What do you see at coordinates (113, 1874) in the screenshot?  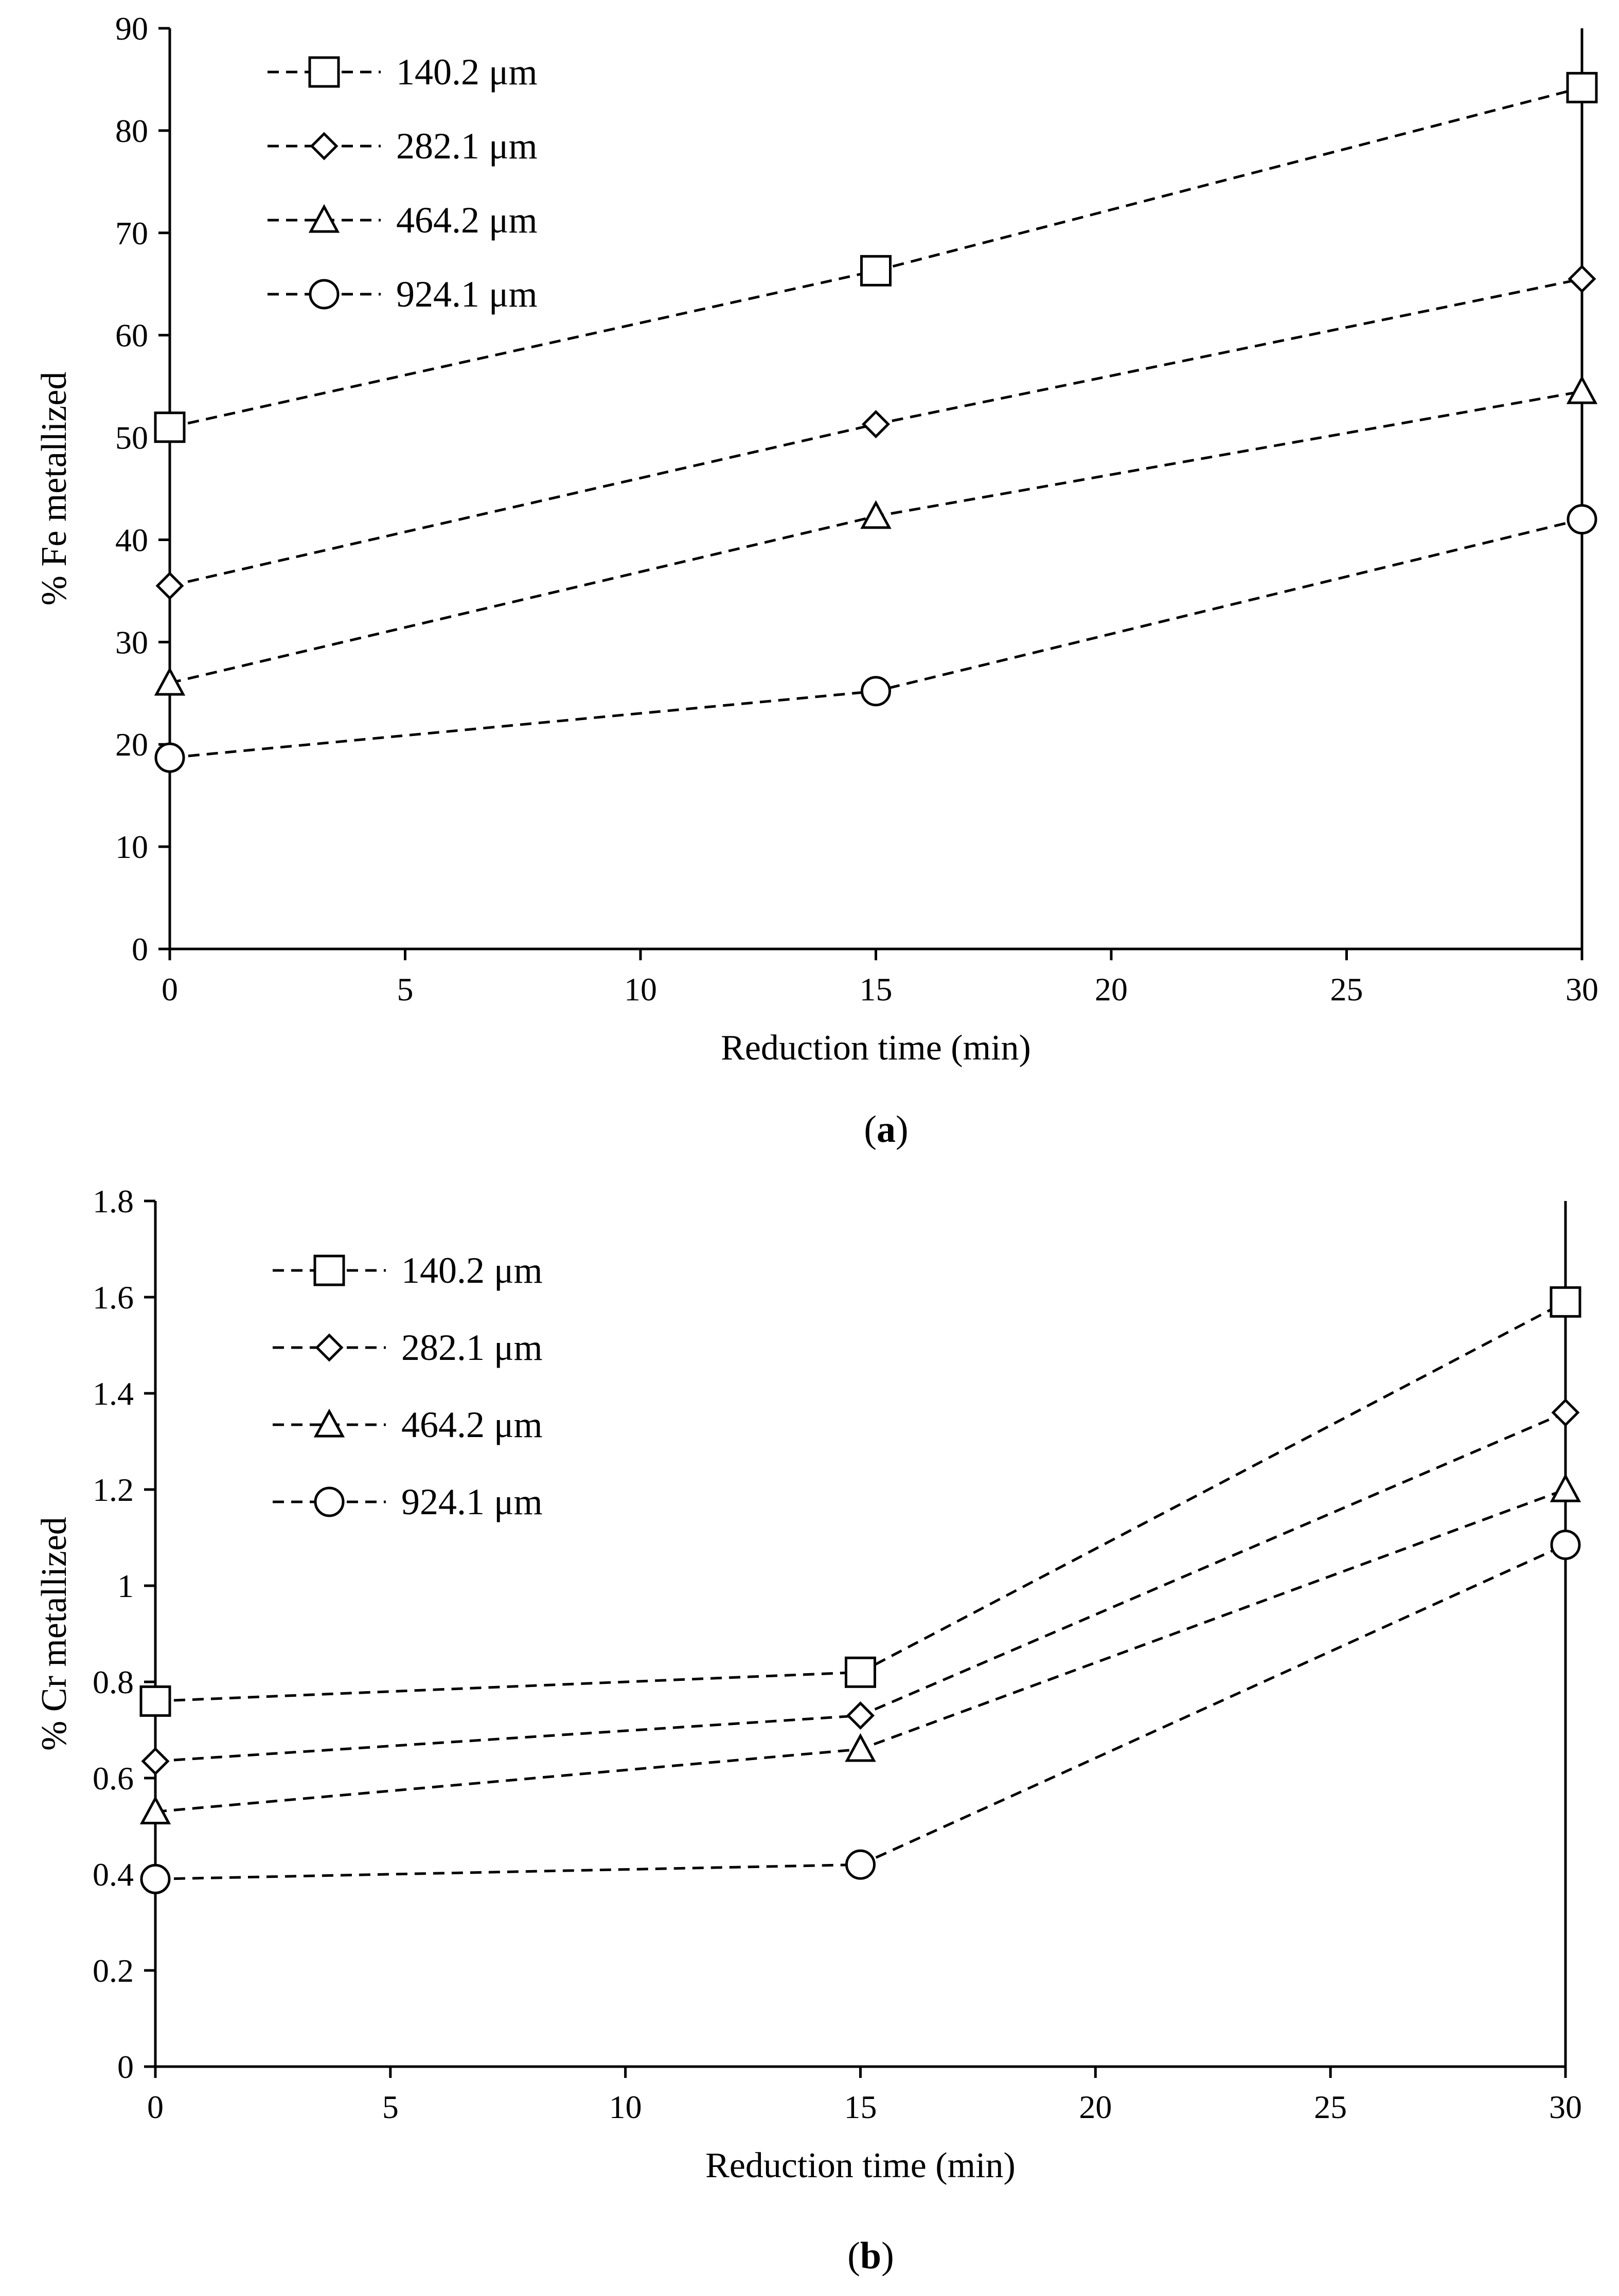 I see `y-tick-label: 0.4` at bounding box center [113, 1874].